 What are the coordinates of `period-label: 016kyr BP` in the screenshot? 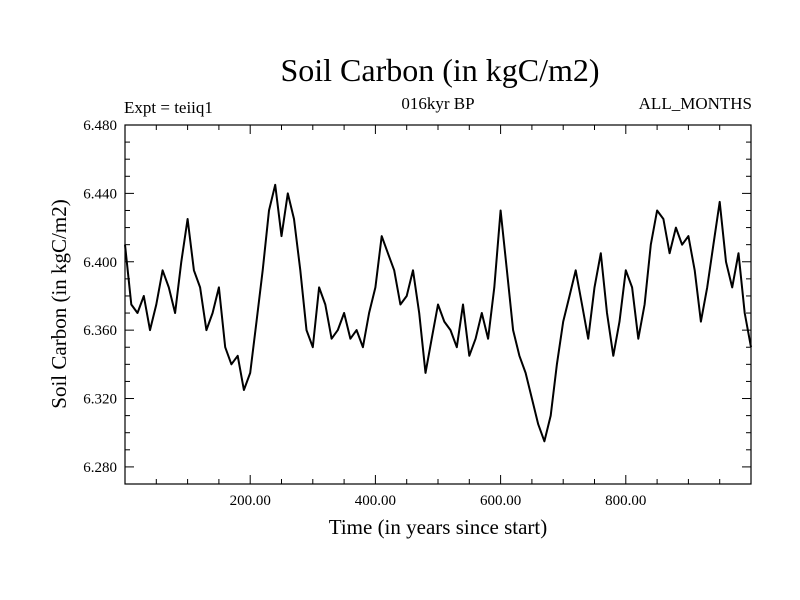 It's located at (438, 103).